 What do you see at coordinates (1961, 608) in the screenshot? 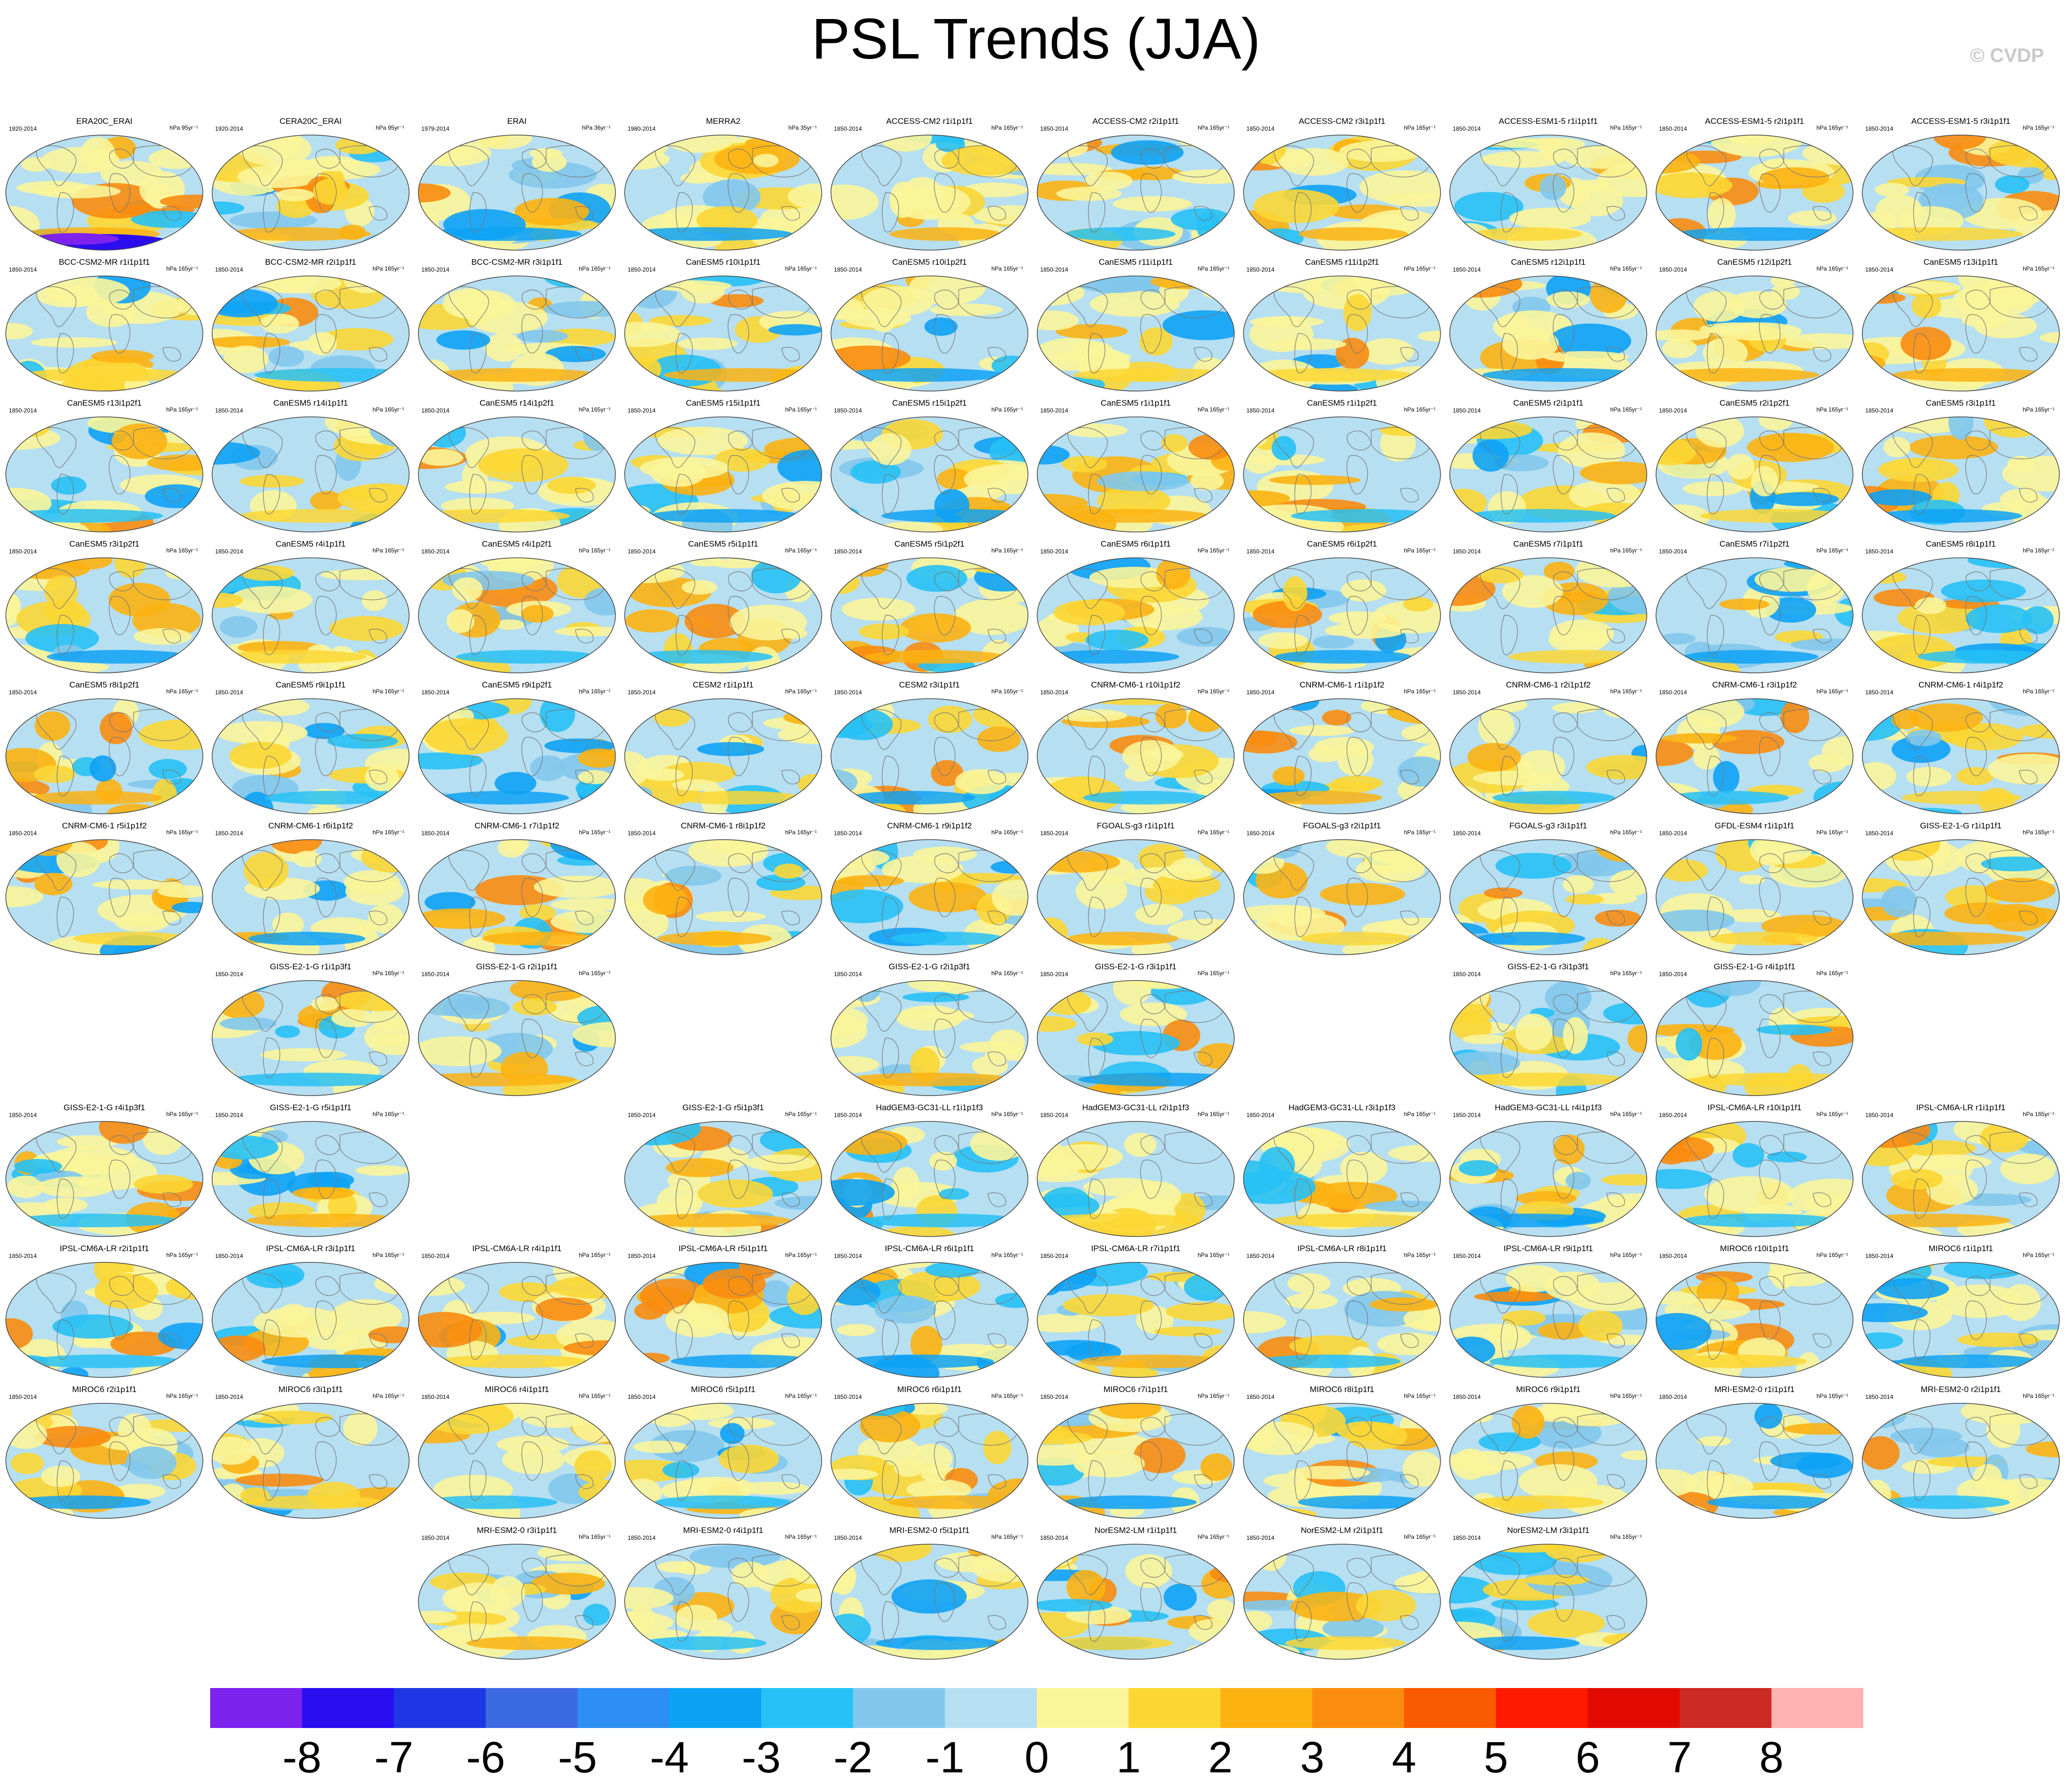
I see `map-panel: CanESM5 r8i1p1f1 1850-2014 hPa 165yr⁻¹` at bounding box center [1961, 608].